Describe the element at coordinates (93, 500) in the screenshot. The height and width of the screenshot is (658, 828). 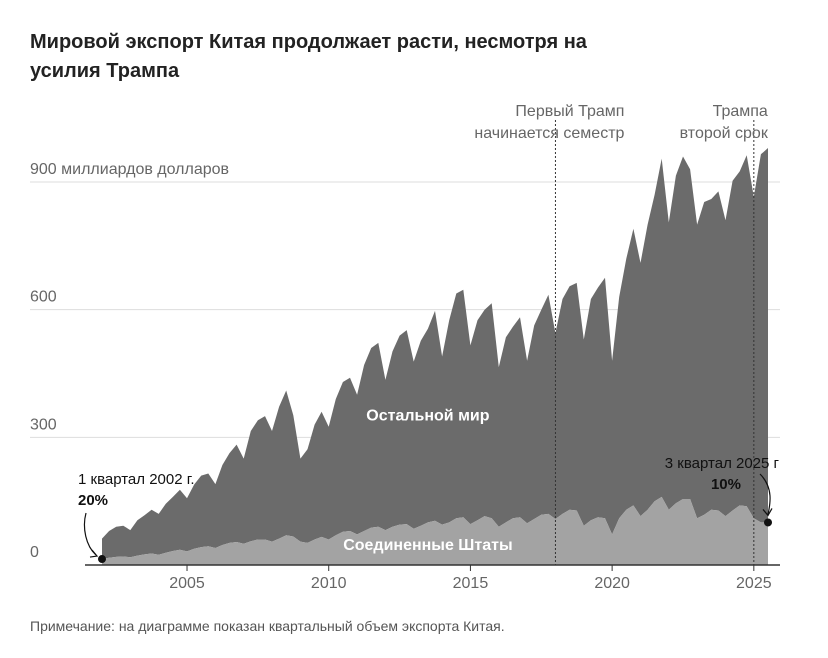
I see `annotation-label-line2: 20%` at that location.